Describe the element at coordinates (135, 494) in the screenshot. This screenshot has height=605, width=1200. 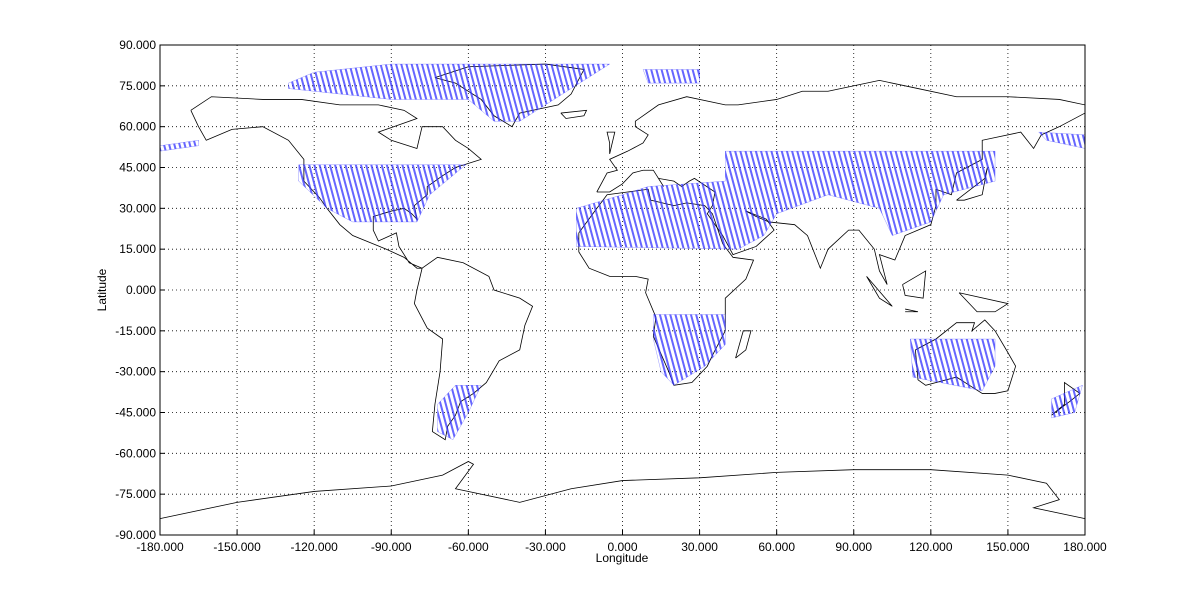
I see `y-tick-label: -75.000` at that location.